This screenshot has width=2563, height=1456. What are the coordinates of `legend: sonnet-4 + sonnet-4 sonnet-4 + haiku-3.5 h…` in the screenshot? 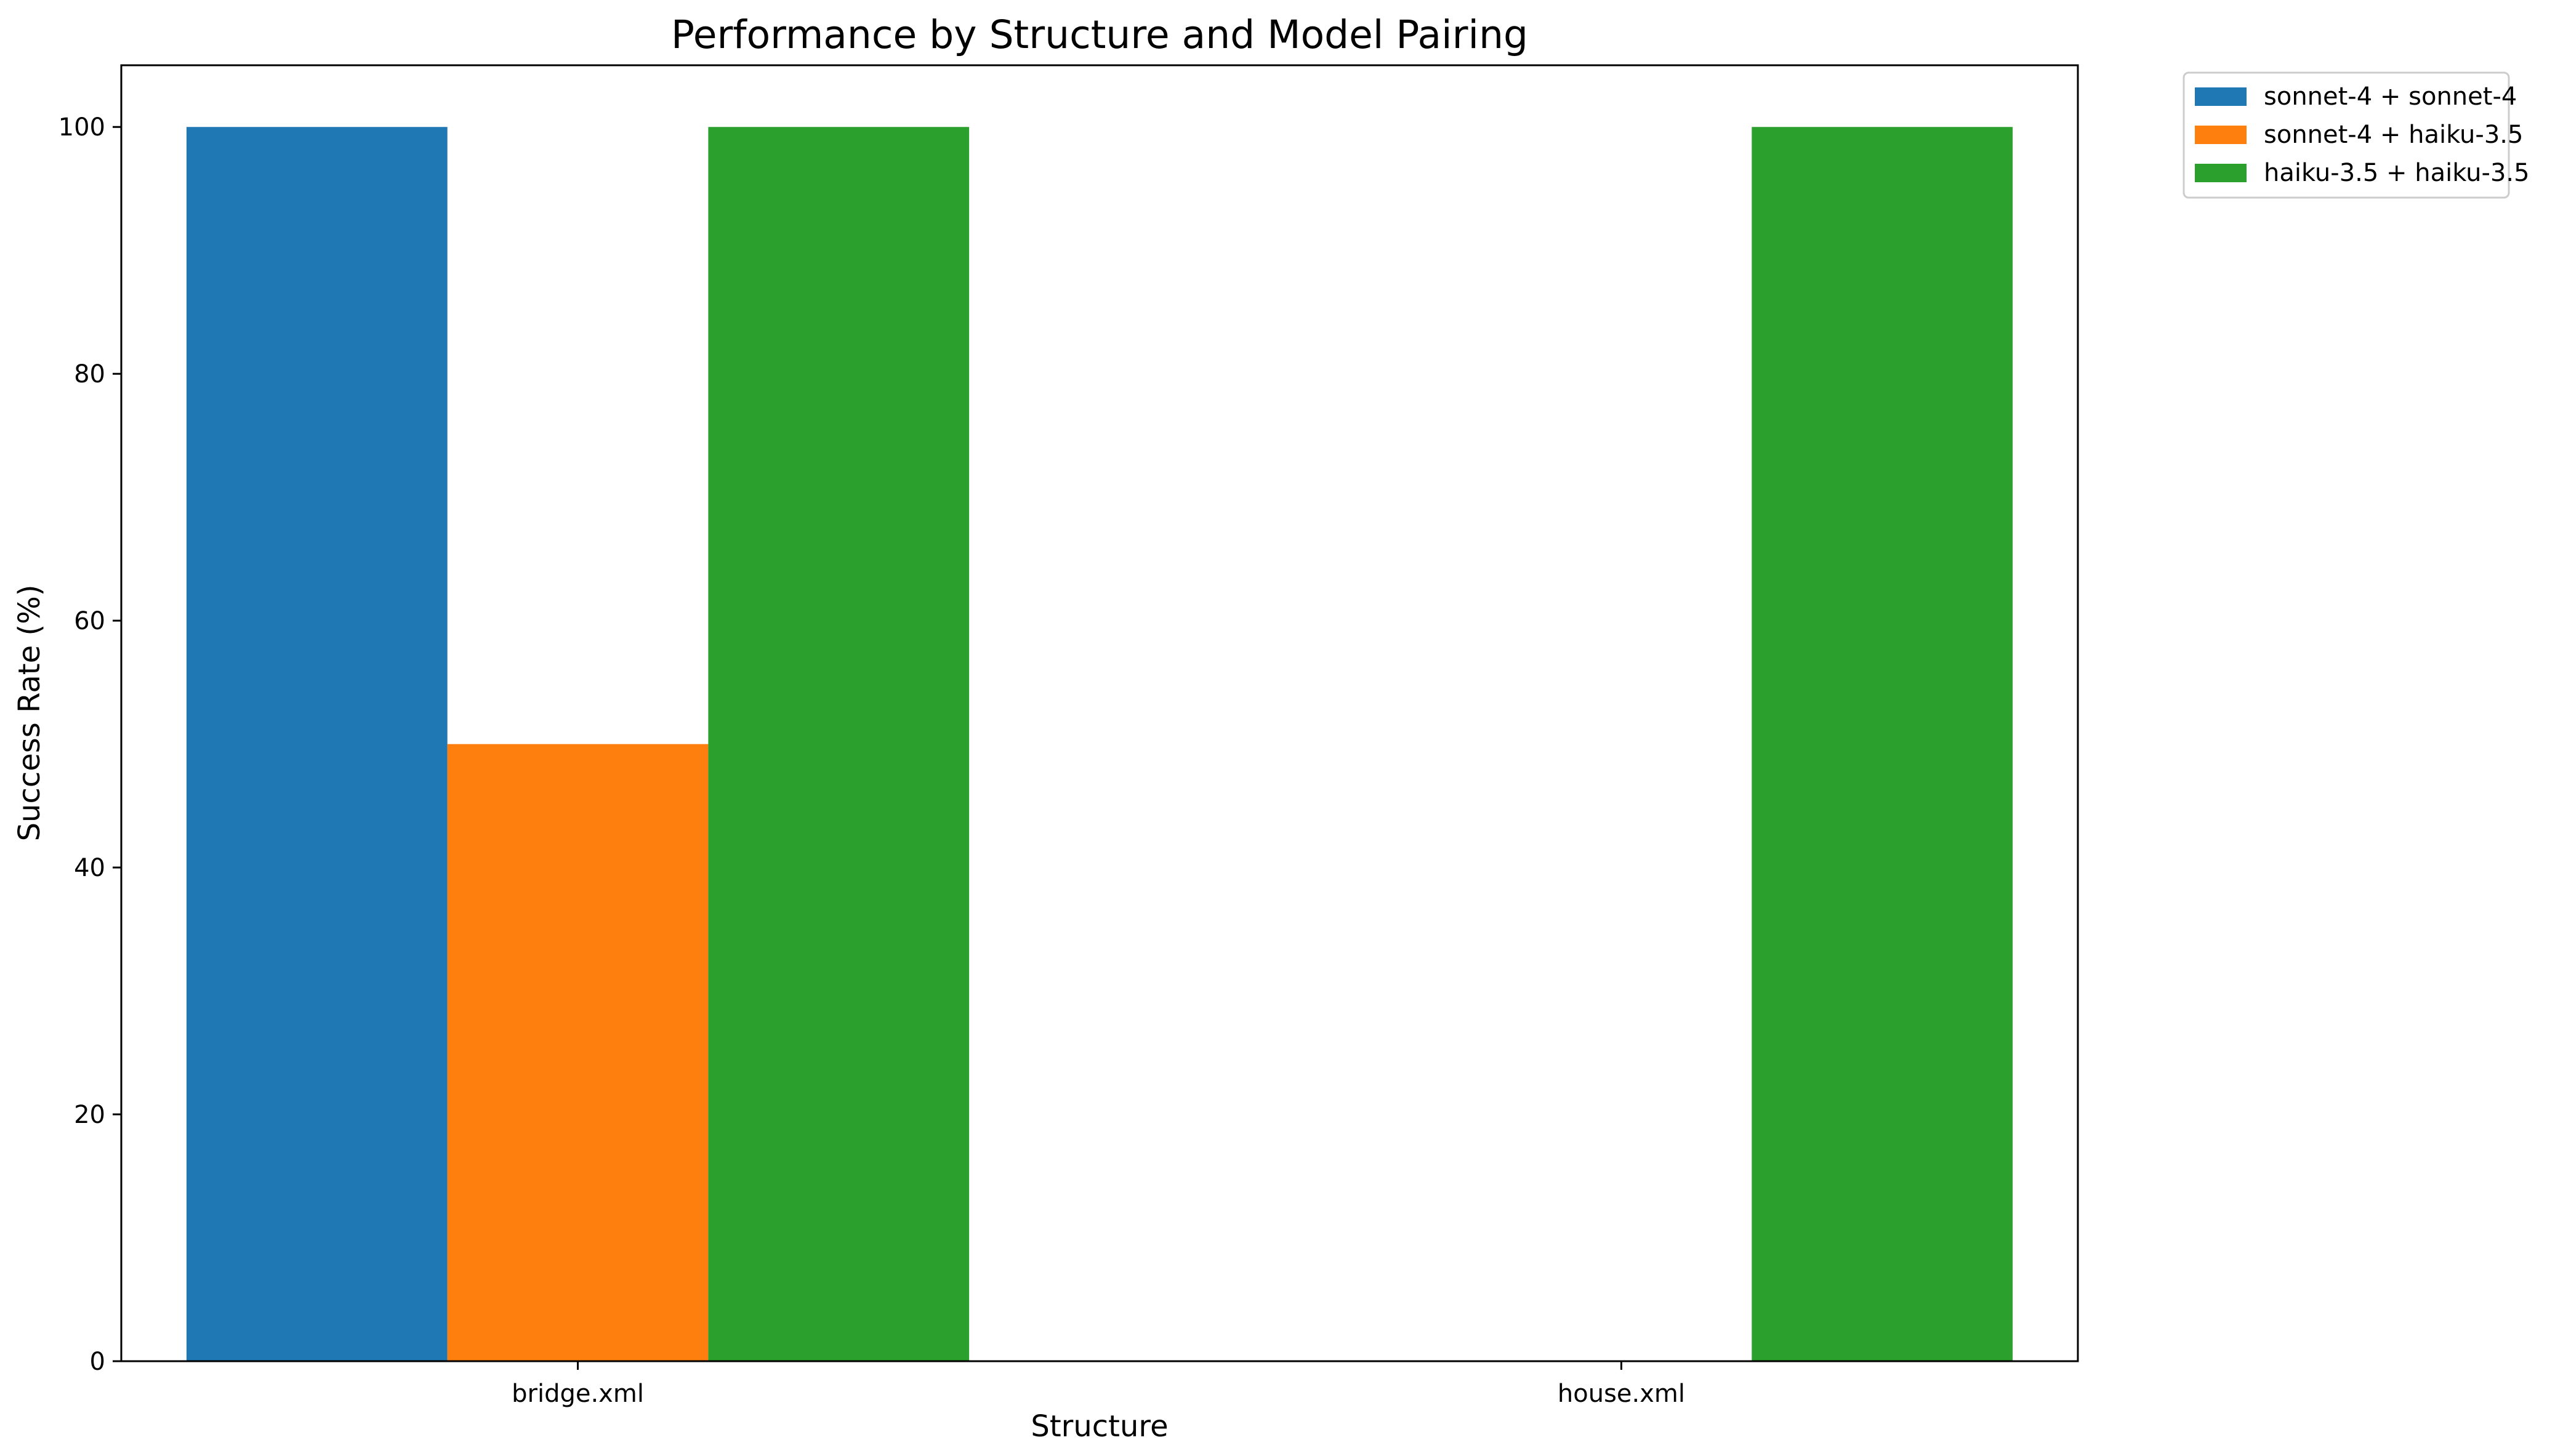 It's located at (2356, 135).